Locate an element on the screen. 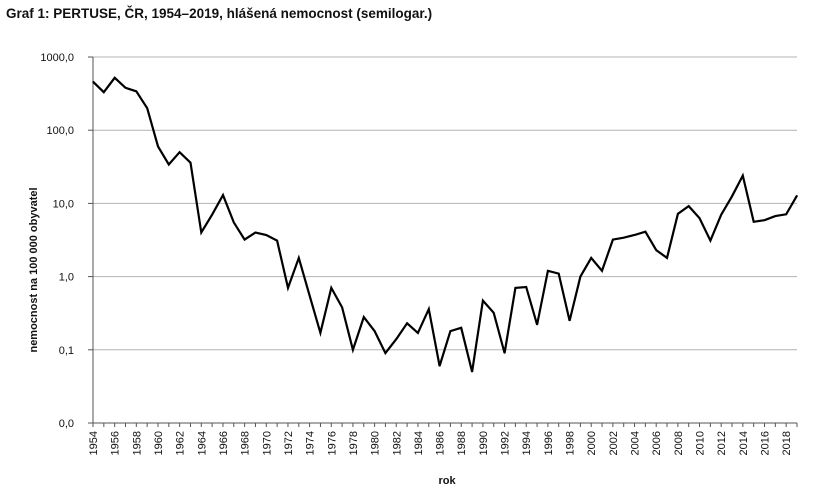 The height and width of the screenshot is (496, 817). x-tick-label: 2016 is located at coordinates (766, 443).